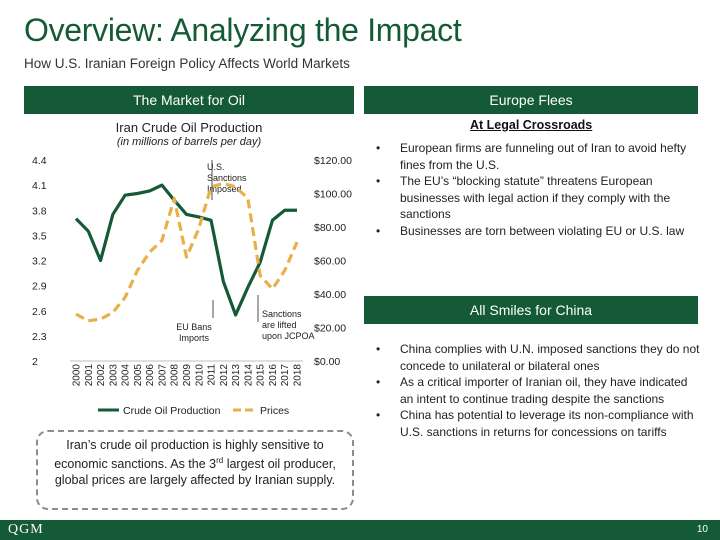 This screenshot has height=540, width=720. I want to click on right-tick-label: $60.00, so click(330, 262).